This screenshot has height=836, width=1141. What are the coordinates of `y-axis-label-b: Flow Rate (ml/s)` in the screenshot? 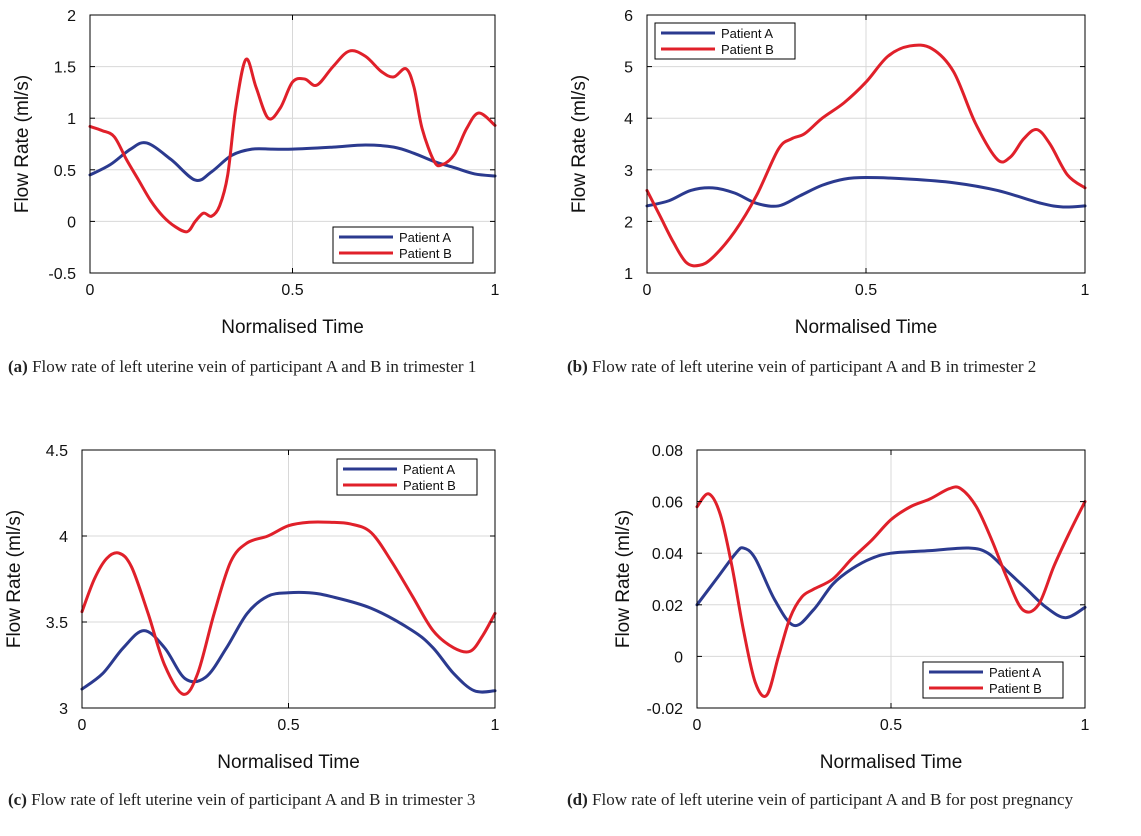 It's located at (579, 144).